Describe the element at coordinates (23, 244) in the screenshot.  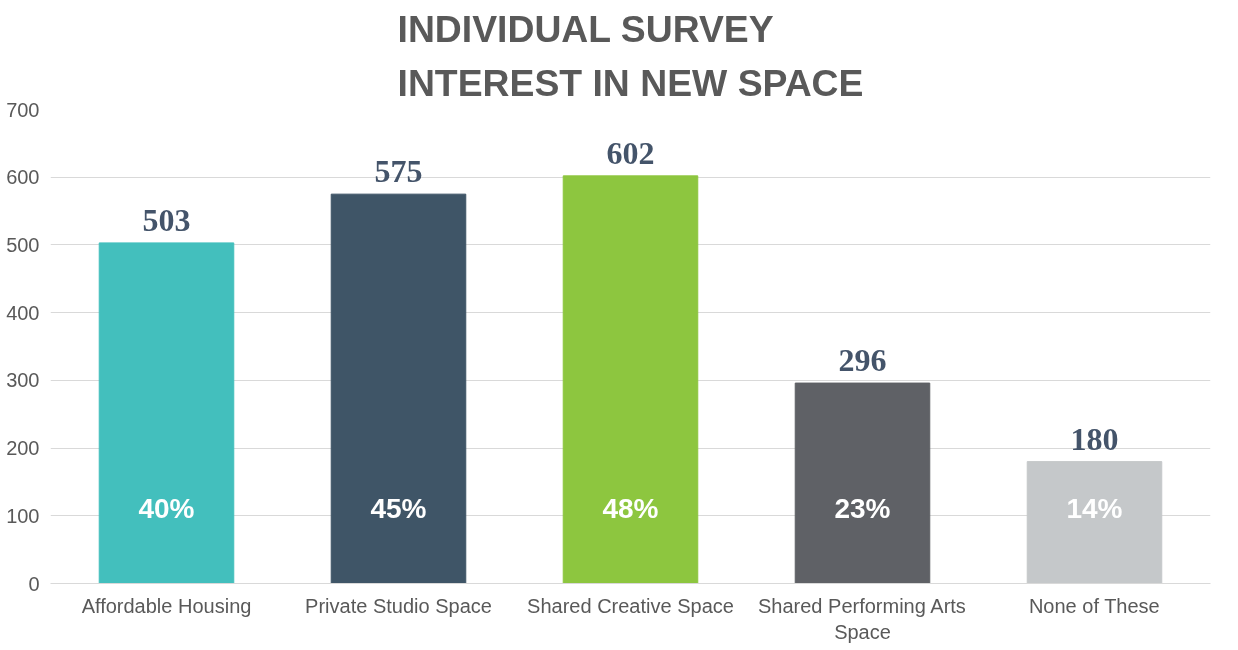
I see `y-tick-label: 500` at that location.